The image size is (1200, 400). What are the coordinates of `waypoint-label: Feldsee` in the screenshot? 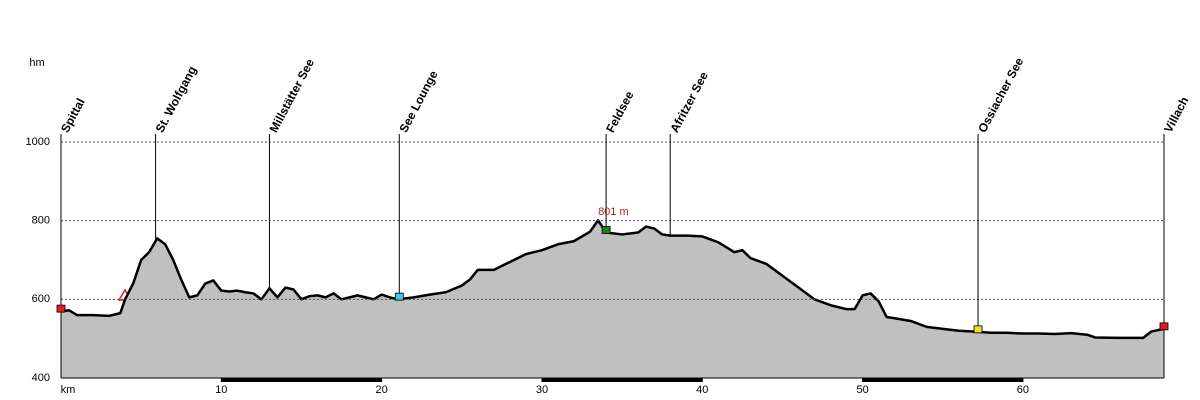 It's located at (619, 112).